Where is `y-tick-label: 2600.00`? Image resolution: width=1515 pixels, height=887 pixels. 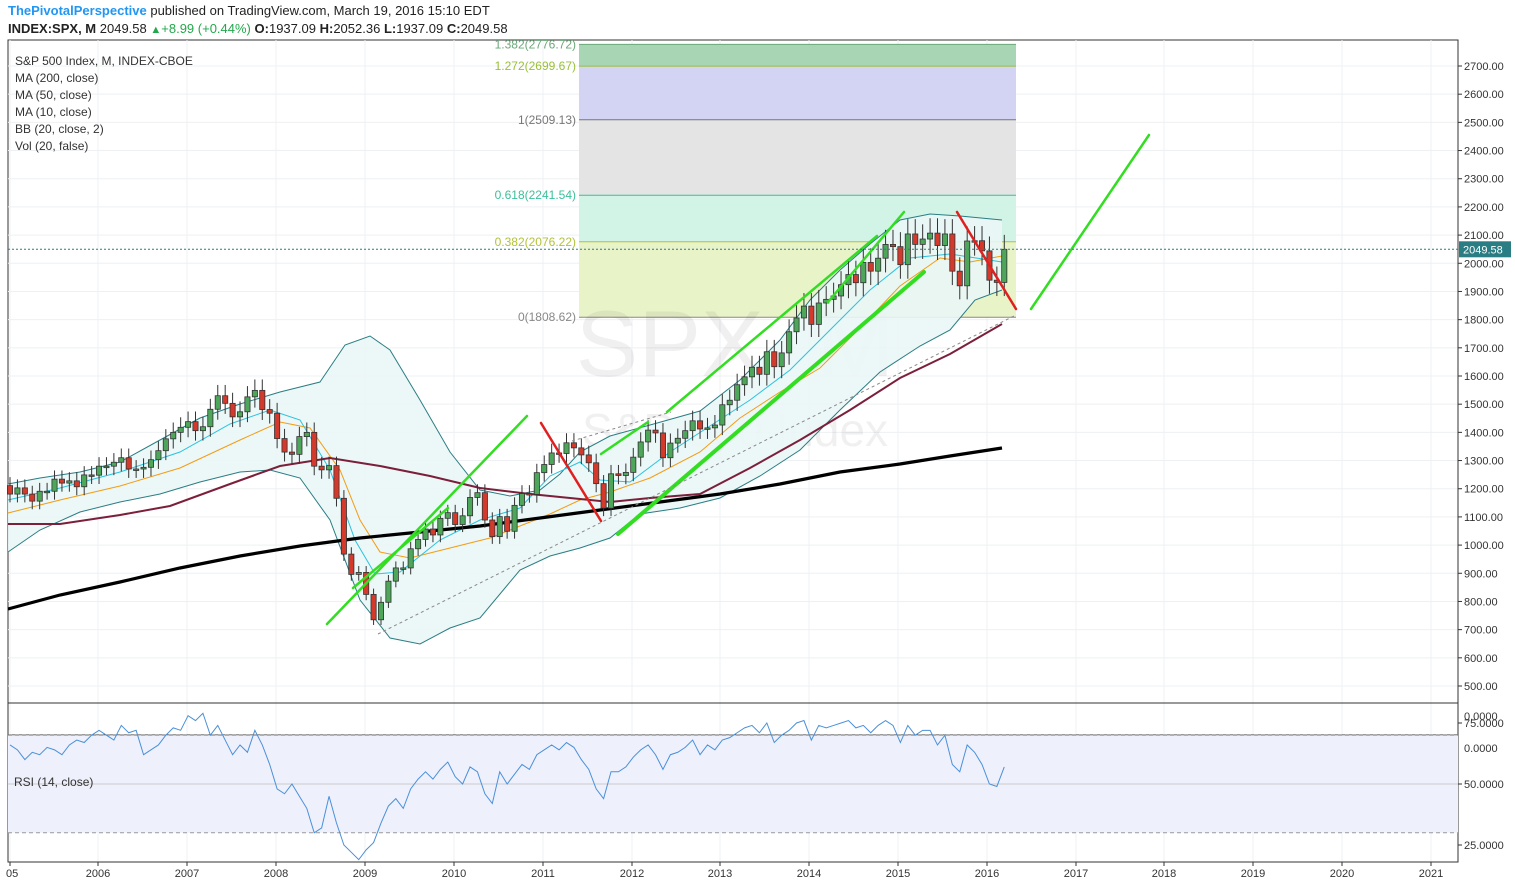 y-tick-label: 2600.00 is located at coordinates (1484, 95).